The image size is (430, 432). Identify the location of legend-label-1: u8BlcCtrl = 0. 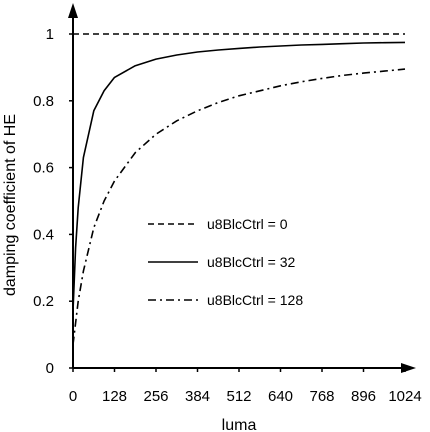
(247, 224).